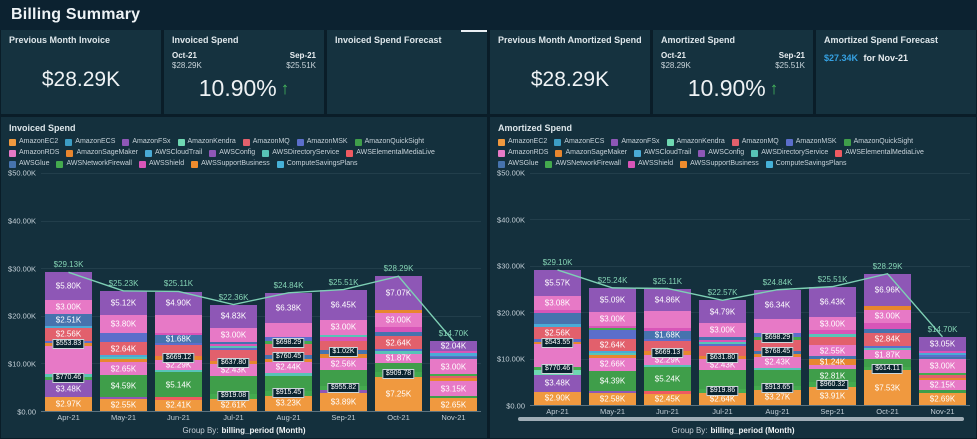 The image size is (977, 439). I want to click on legend-item-amazonmsk: AmazonMSK, so click(322, 142).